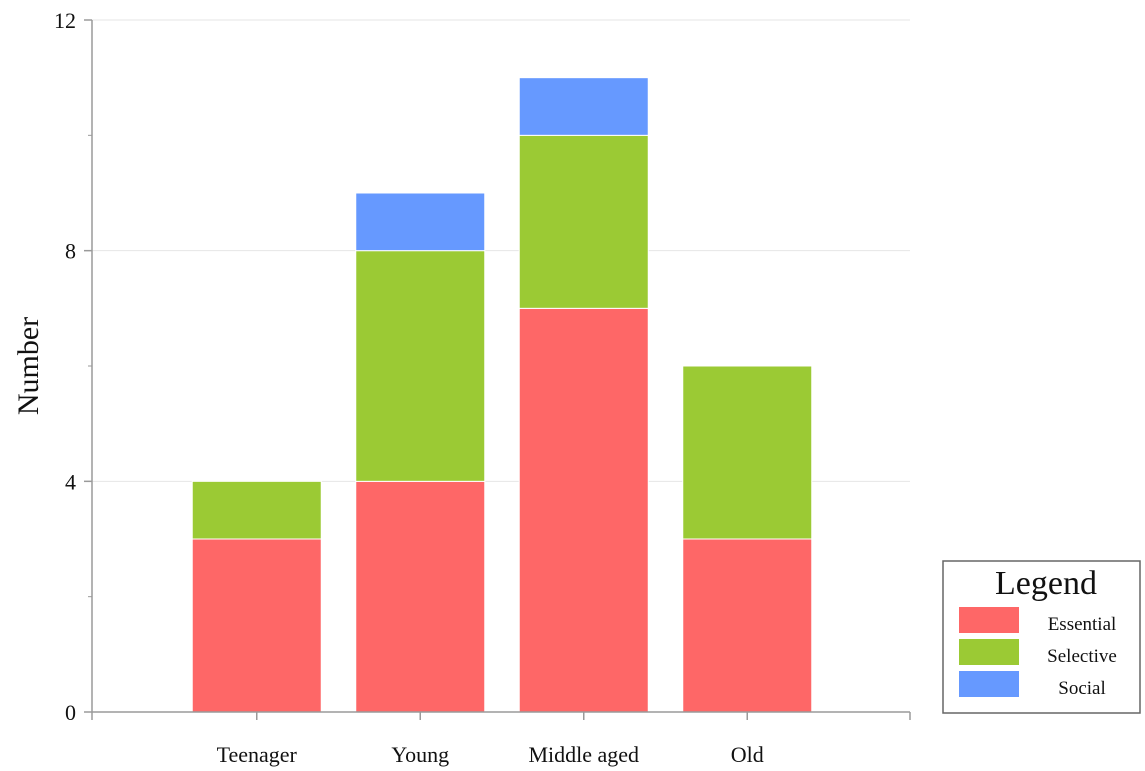  What do you see at coordinates (490, 754) in the screenshot?
I see `x-tick-labels: Teenager Young Middle aged Old` at bounding box center [490, 754].